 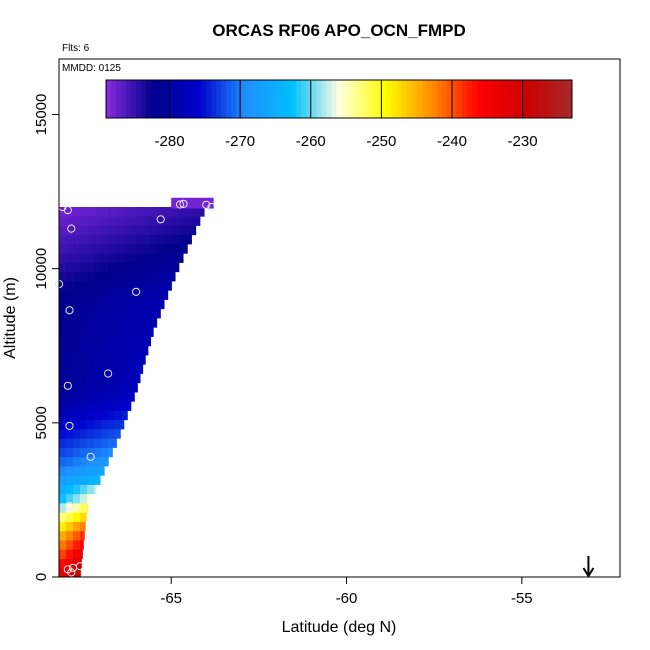 I want to click on colorbar-frame, so click(x=339, y=99).